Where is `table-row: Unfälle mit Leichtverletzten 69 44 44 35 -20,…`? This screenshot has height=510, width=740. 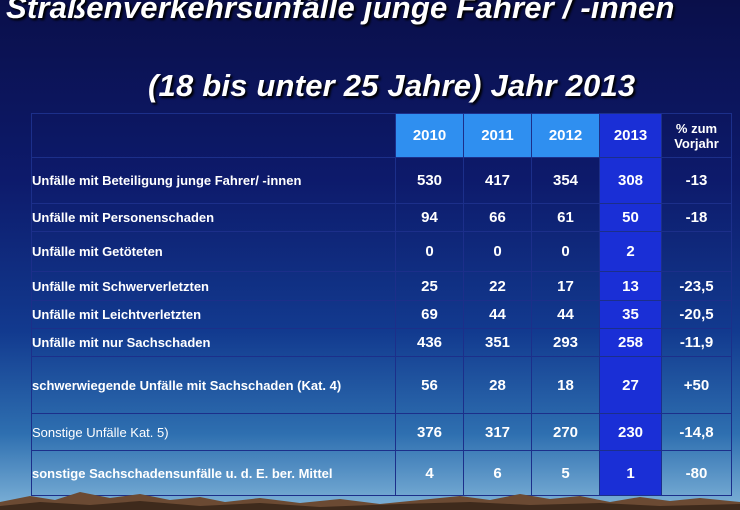
table-row: Unfälle mit Leichtverletzten 69 44 44 35 -20,… is located at coordinates (381, 314).